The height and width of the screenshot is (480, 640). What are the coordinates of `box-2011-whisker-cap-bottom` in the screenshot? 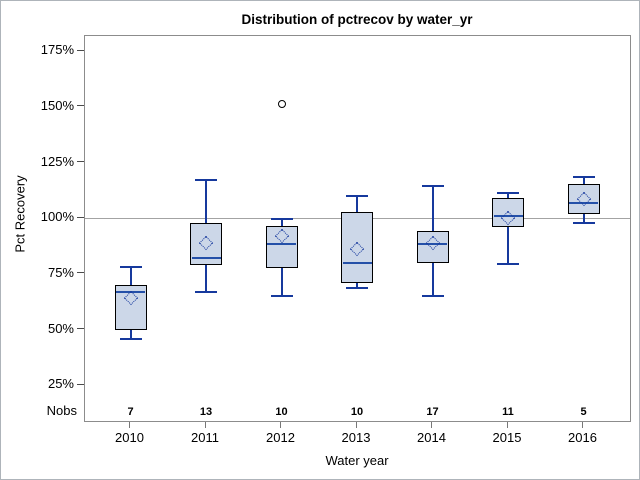 It's located at (206, 291).